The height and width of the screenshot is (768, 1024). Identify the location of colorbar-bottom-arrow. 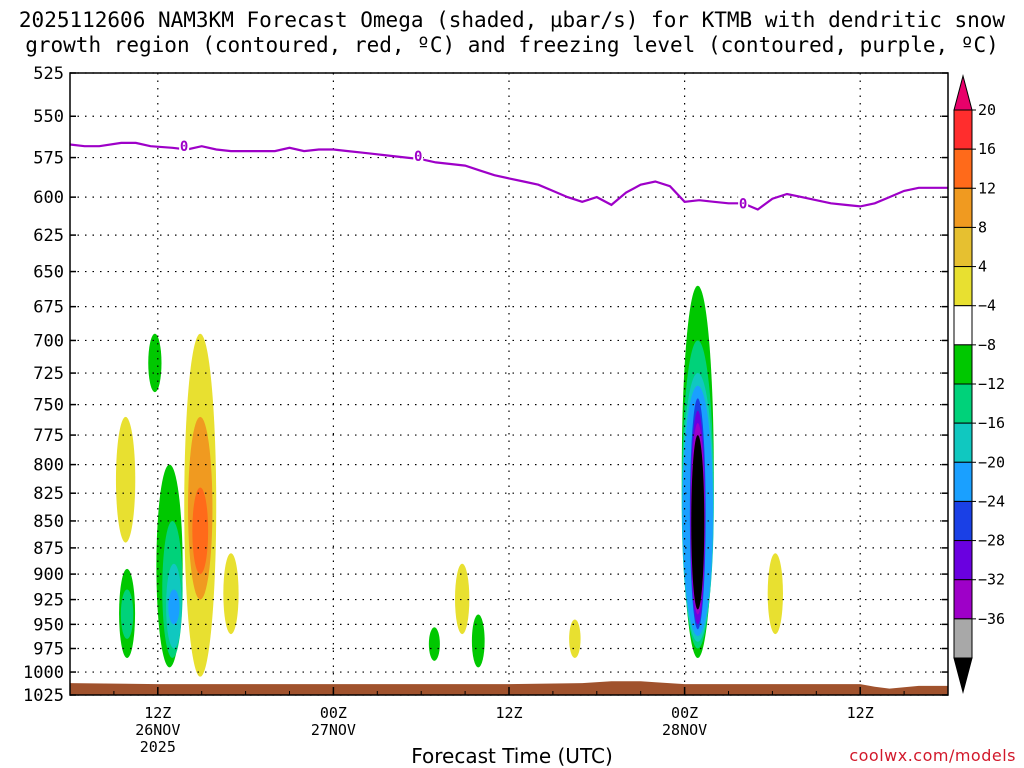
(963, 675).